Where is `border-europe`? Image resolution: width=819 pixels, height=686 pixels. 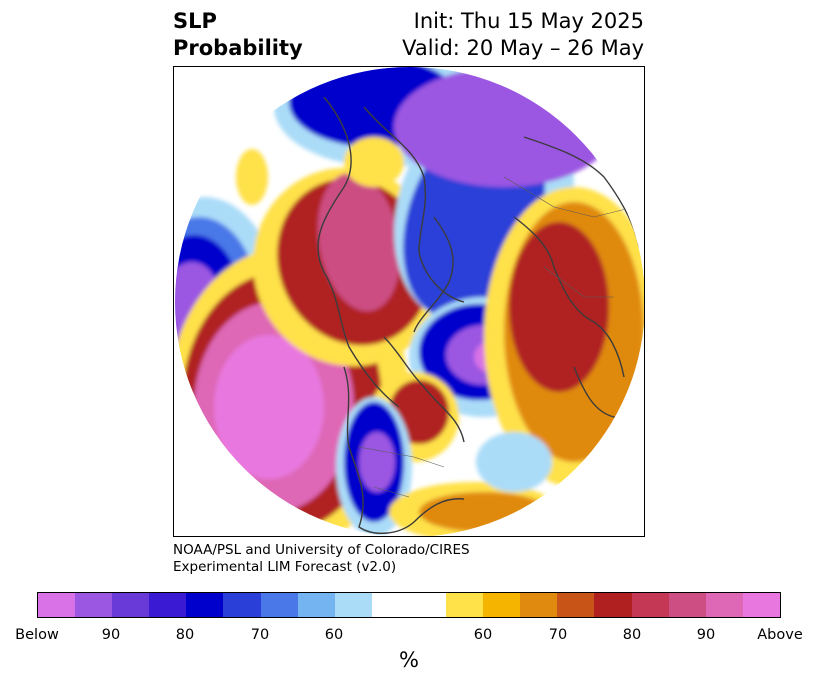 border-europe is located at coordinates (578, 282).